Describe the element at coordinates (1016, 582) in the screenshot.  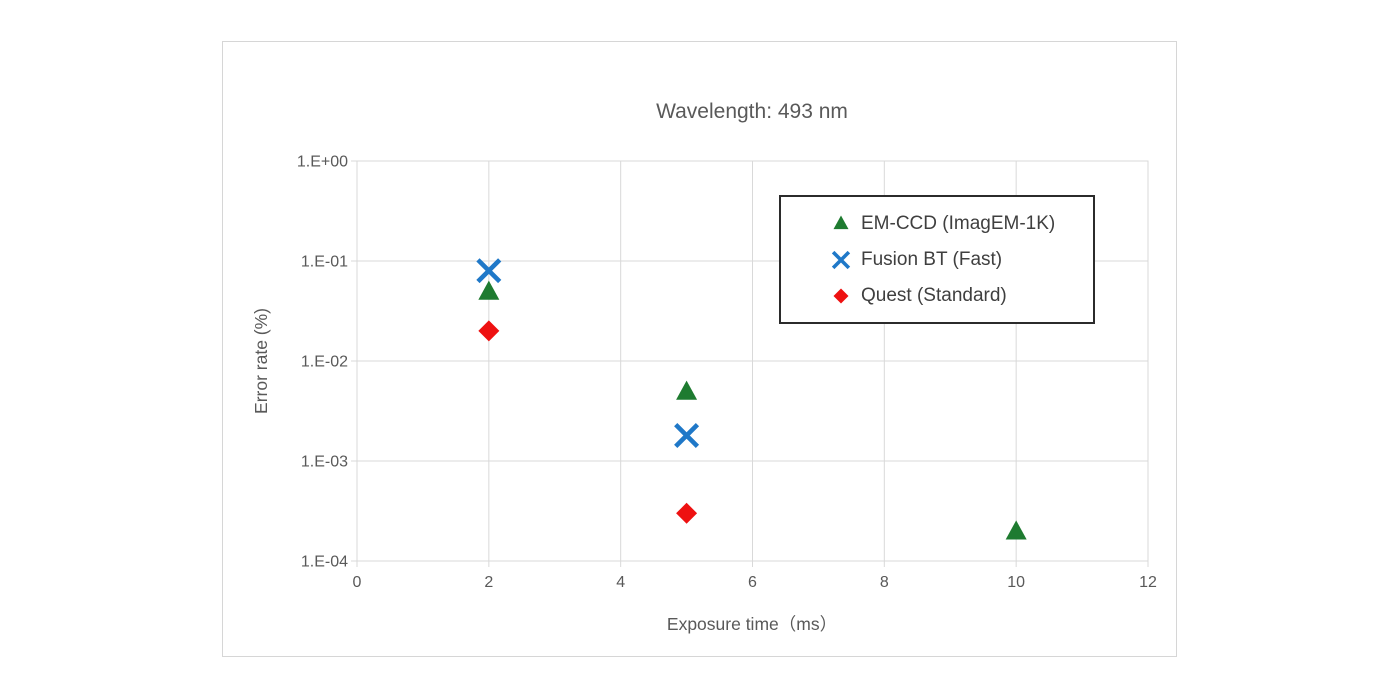
I see `x-tick-label: 10` at that location.